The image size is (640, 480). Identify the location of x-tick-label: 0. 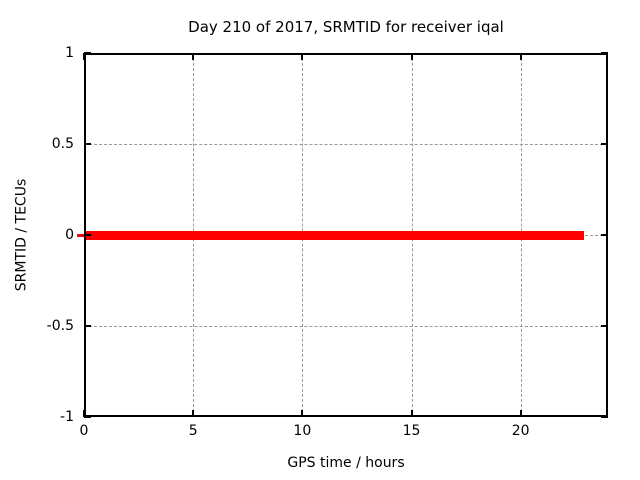
(84, 431).